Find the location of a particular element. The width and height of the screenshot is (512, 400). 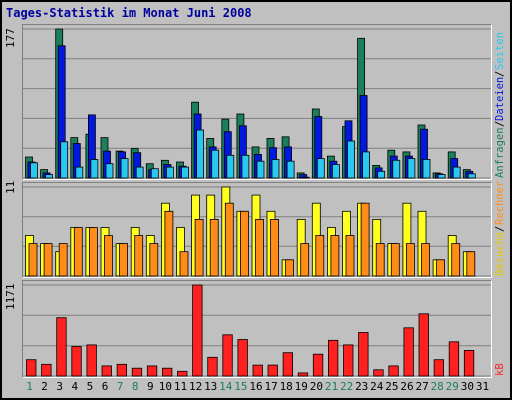

x-tick-label-1: 1 is located at coordinates (29, 386).